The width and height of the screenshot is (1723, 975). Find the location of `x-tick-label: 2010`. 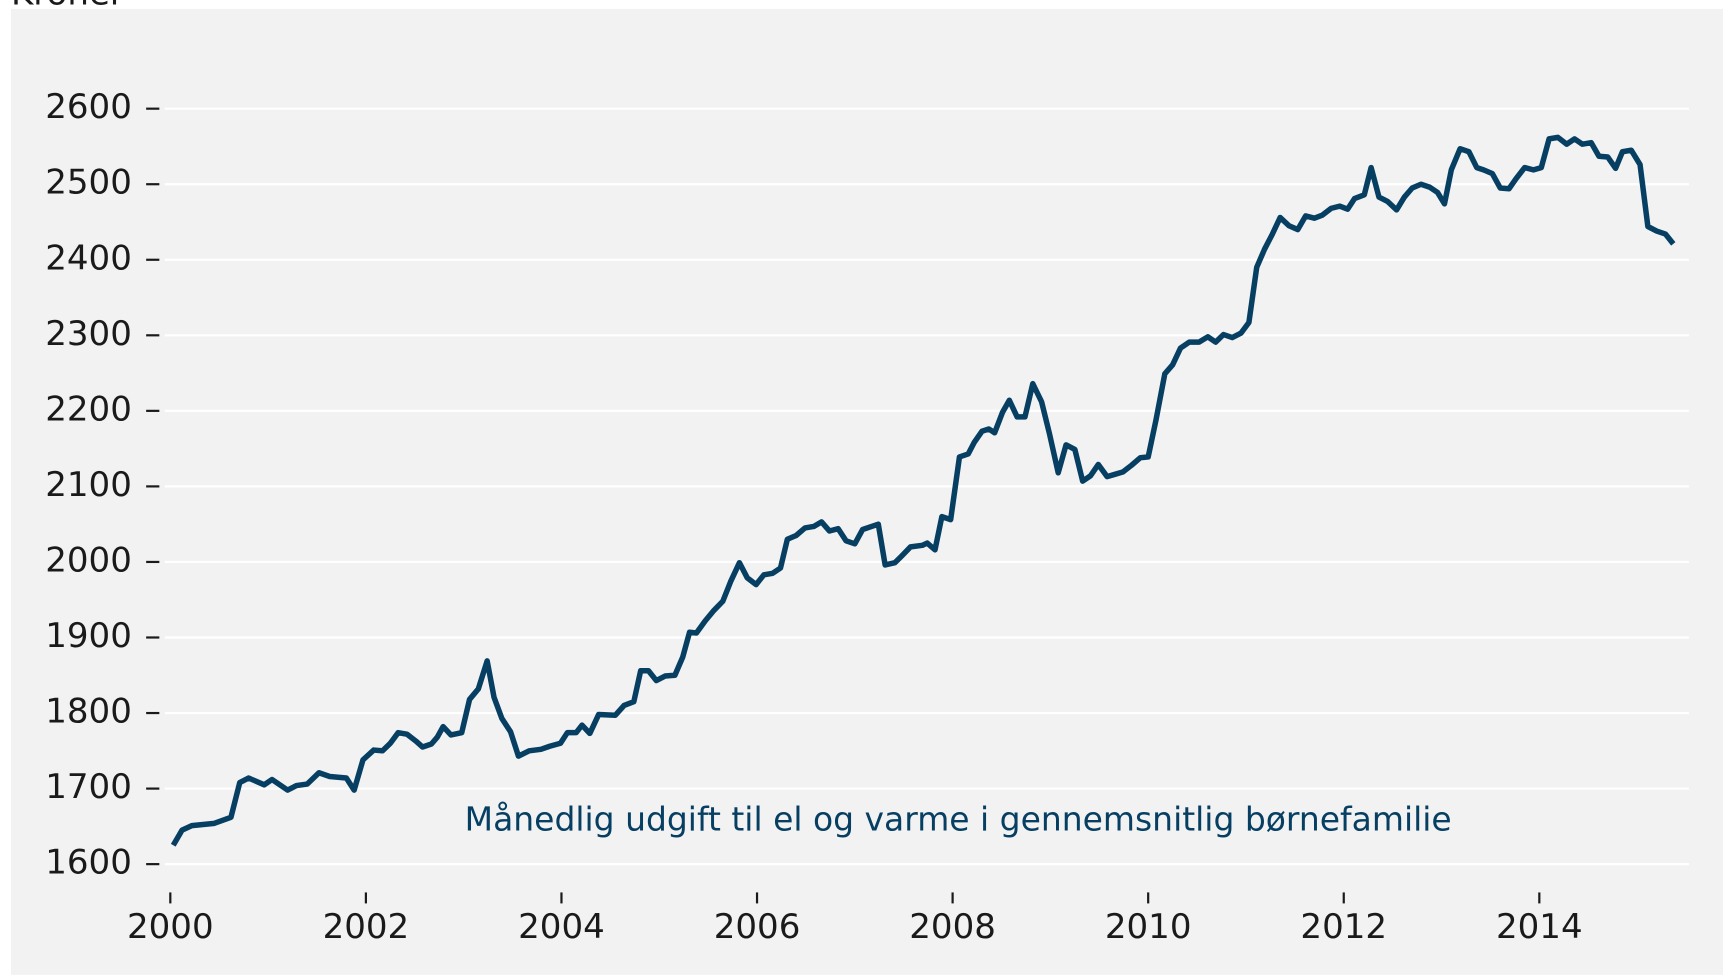

x-tick-label: 2010 is located at coordinates (1148, 927).